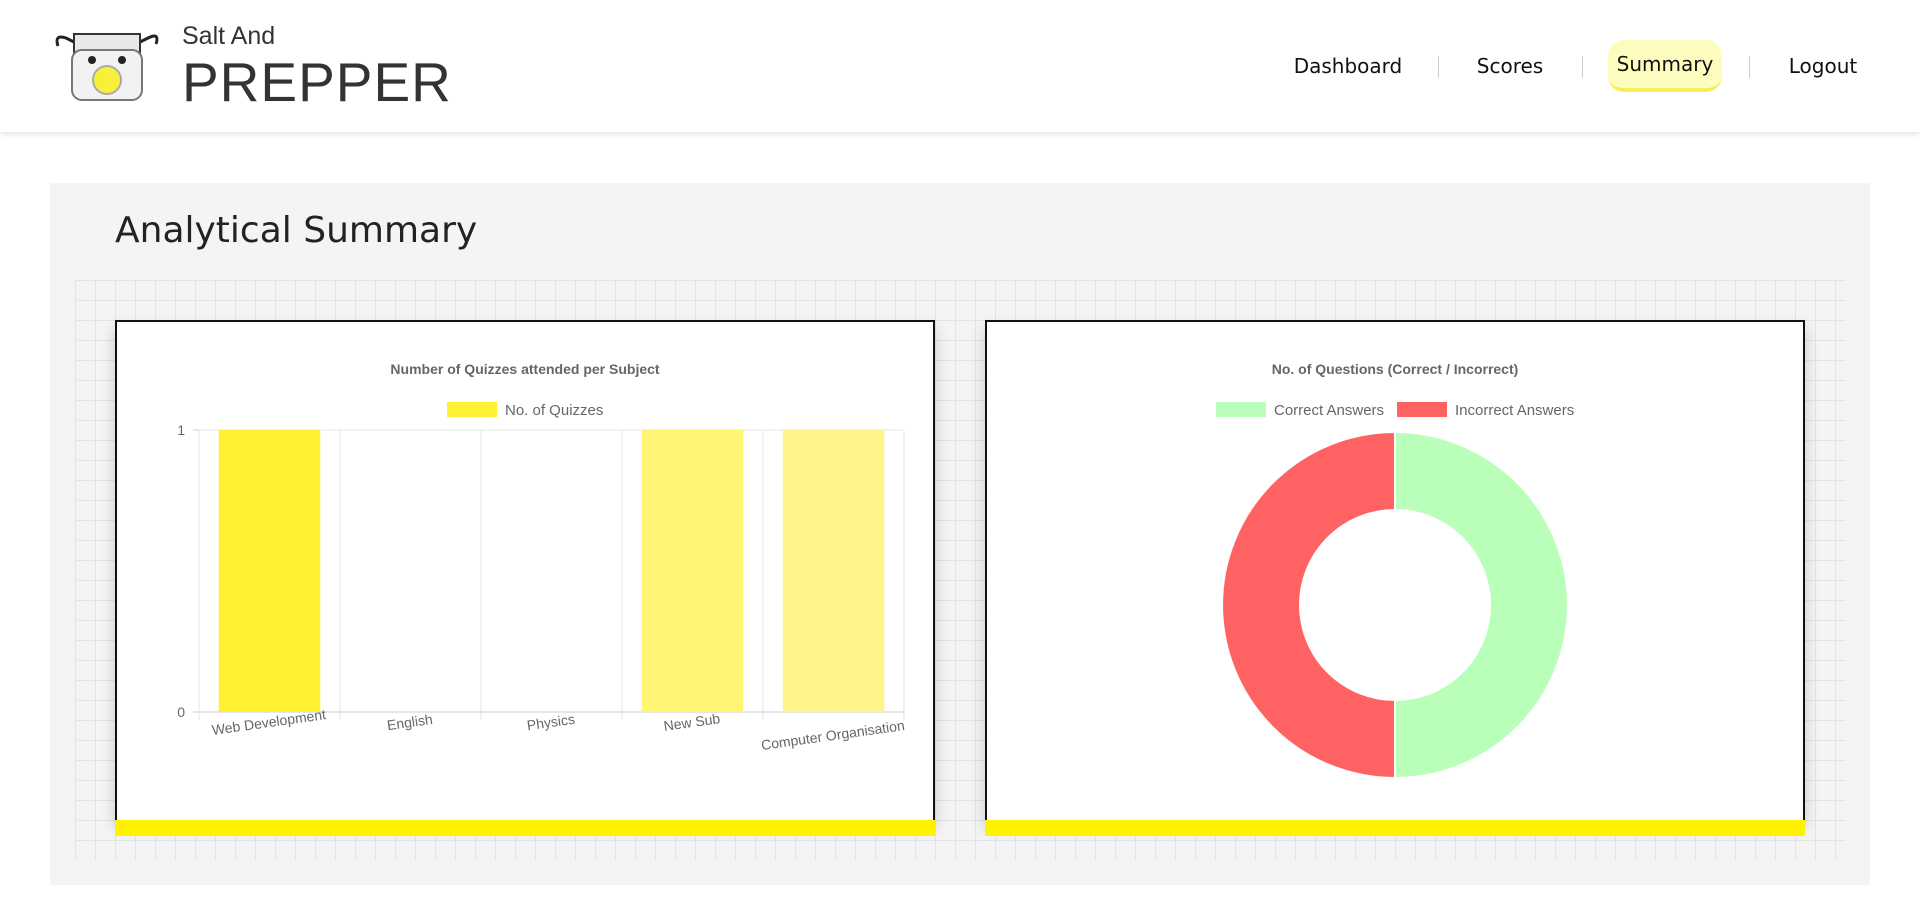 The height and width of the screenshot is (912, 1920). I want to click on legend-swatch, so click(472, 409).